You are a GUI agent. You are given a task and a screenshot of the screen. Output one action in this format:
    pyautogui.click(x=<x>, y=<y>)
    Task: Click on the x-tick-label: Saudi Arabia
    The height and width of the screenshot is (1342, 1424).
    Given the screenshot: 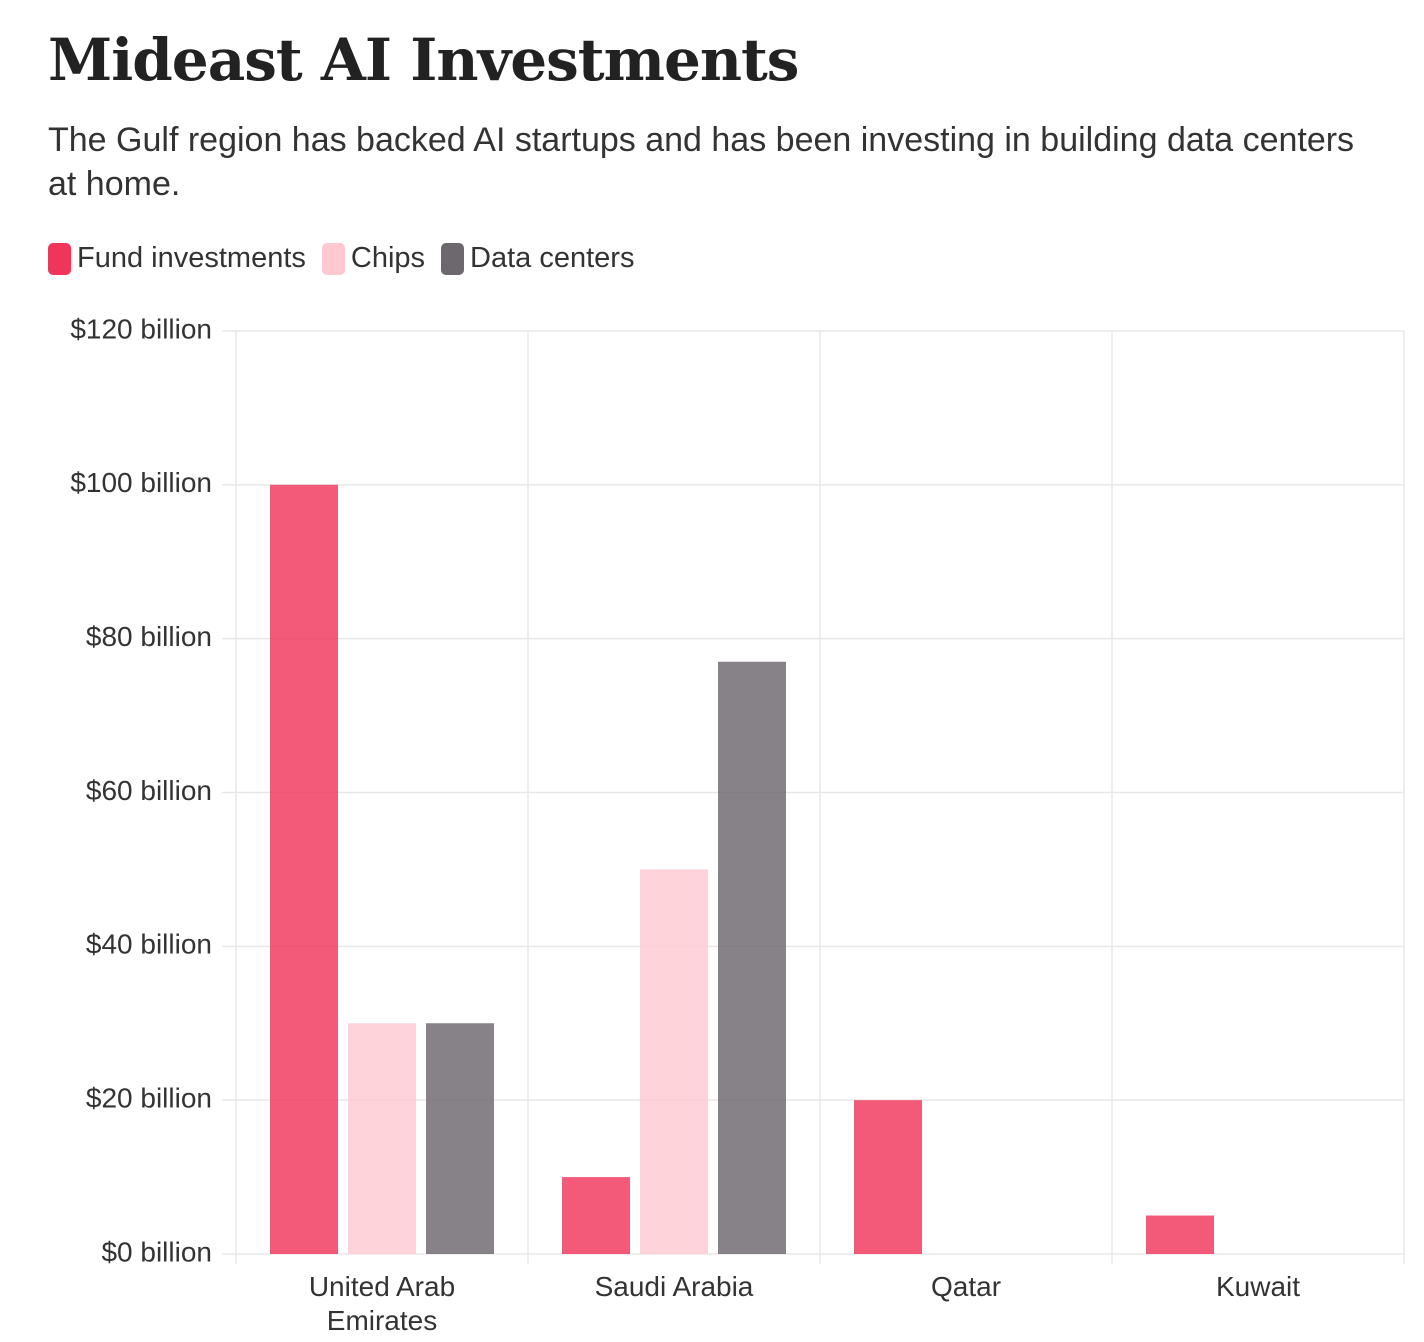 What is the action you would take?
    pyautogui.click(x=674, y=1286)
    